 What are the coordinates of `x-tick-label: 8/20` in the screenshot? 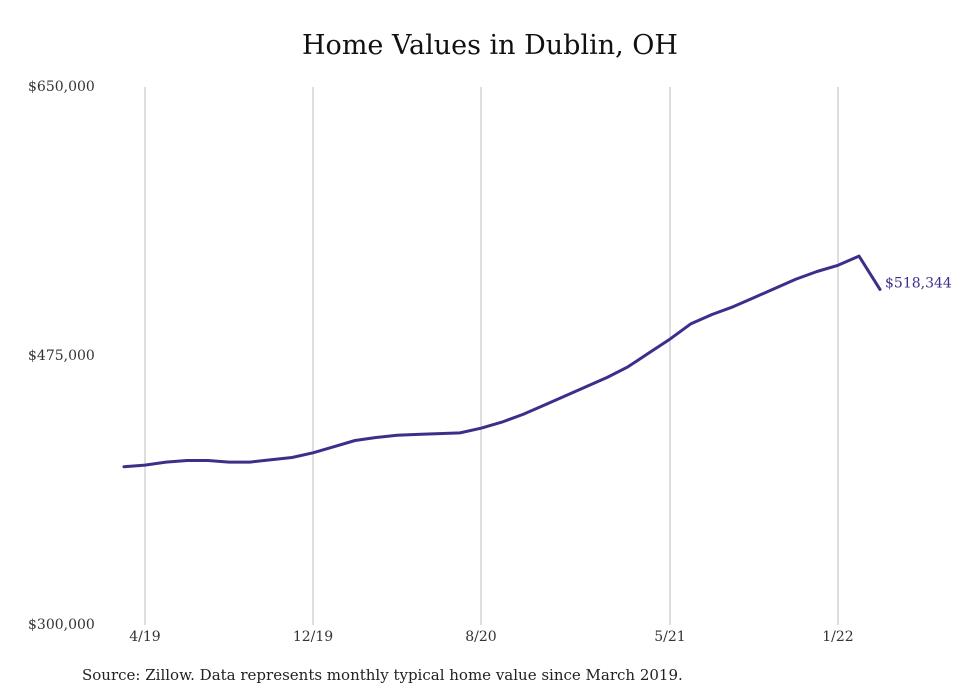 It's located at (480, 637).